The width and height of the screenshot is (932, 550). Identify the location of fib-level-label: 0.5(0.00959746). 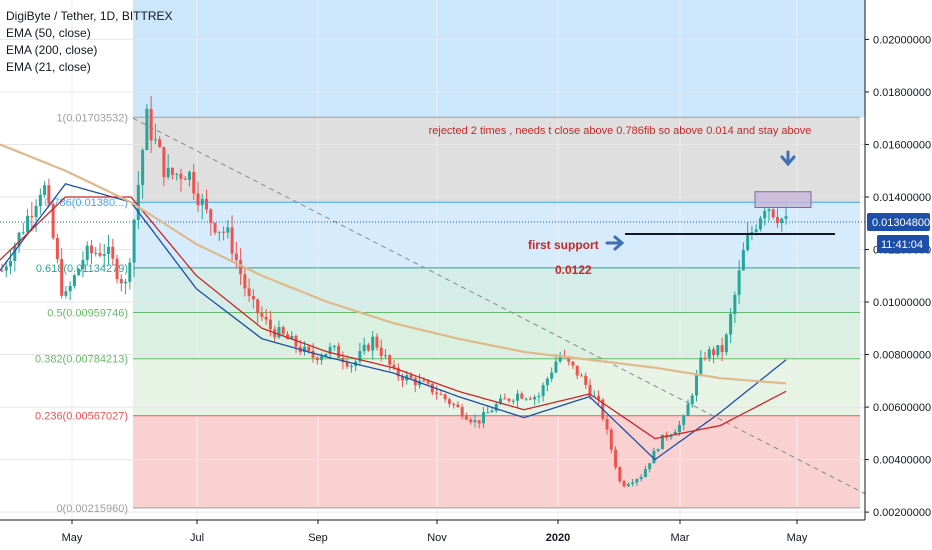
(87, 314).